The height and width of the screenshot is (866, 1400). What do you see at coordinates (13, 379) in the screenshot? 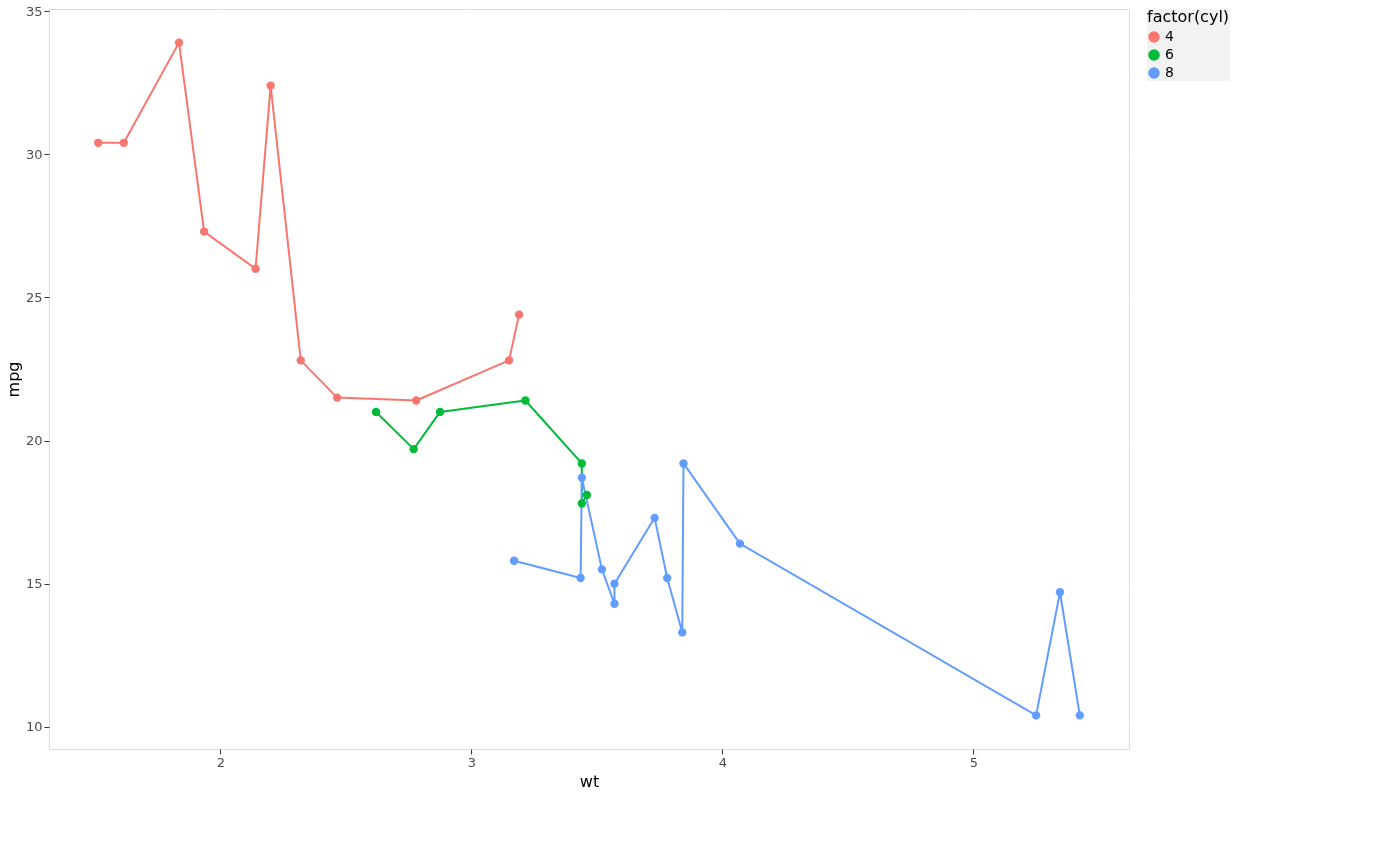
I see `y-axis-title: mpg` at bounding box center [13, 379].